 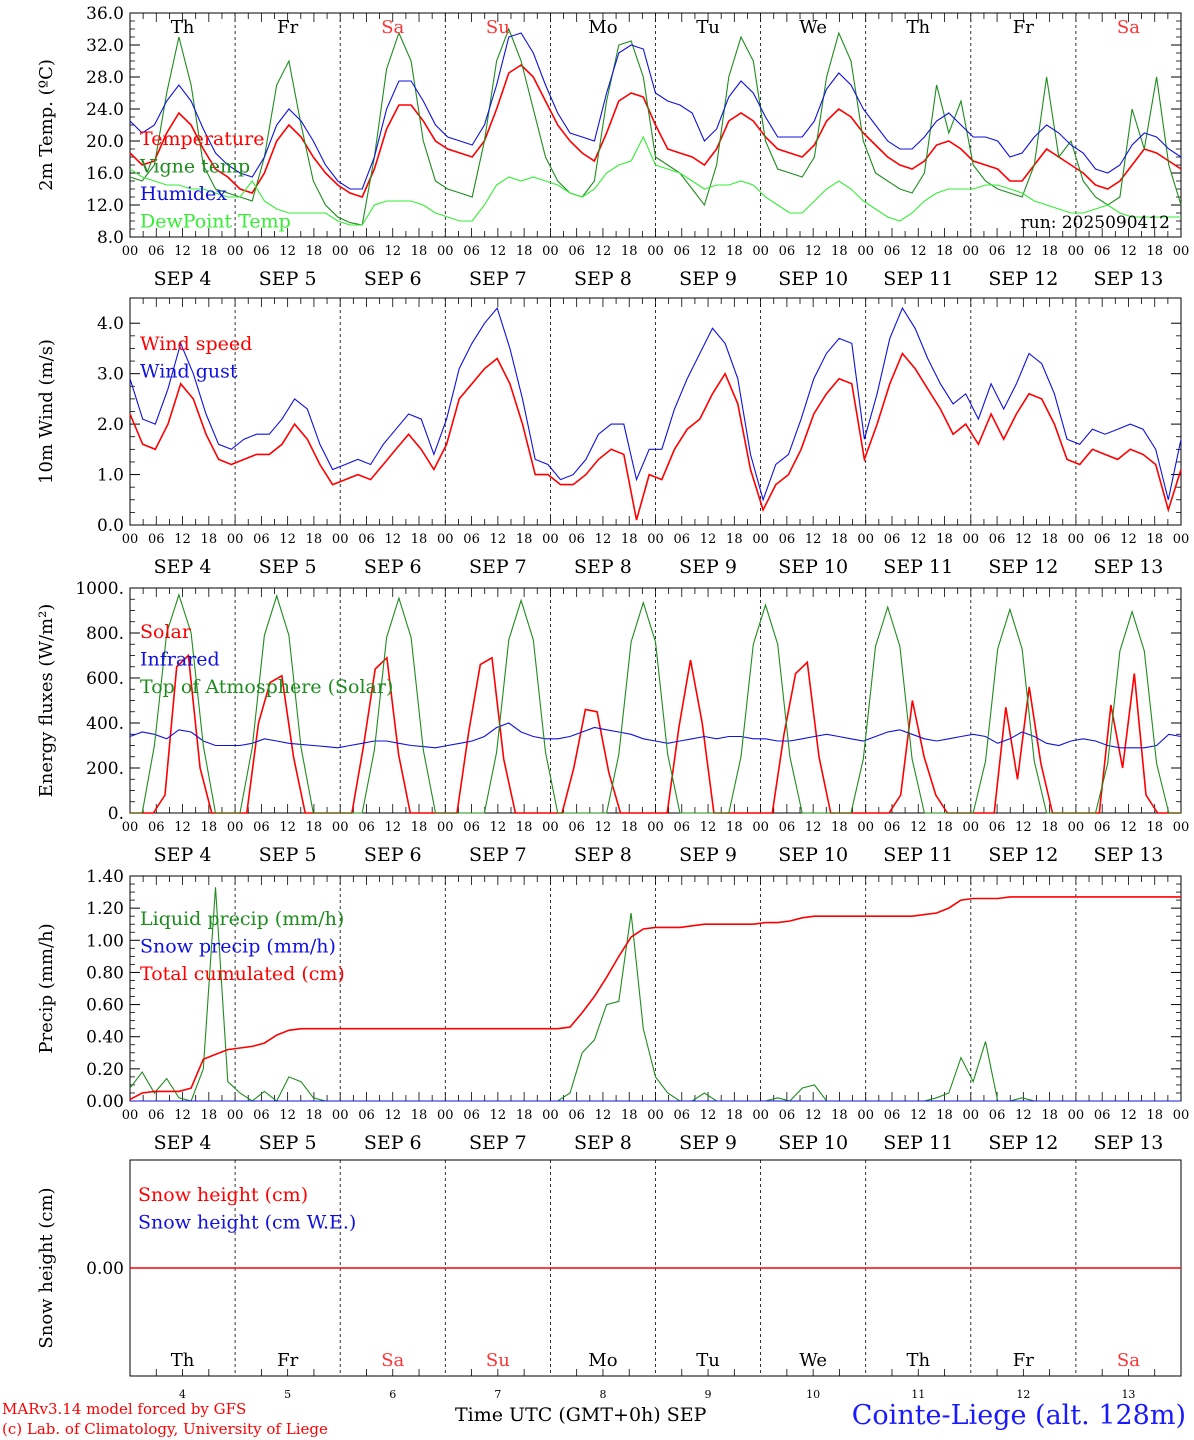 I want to click on series-line-wind-speed, so click(x=655, y=436).